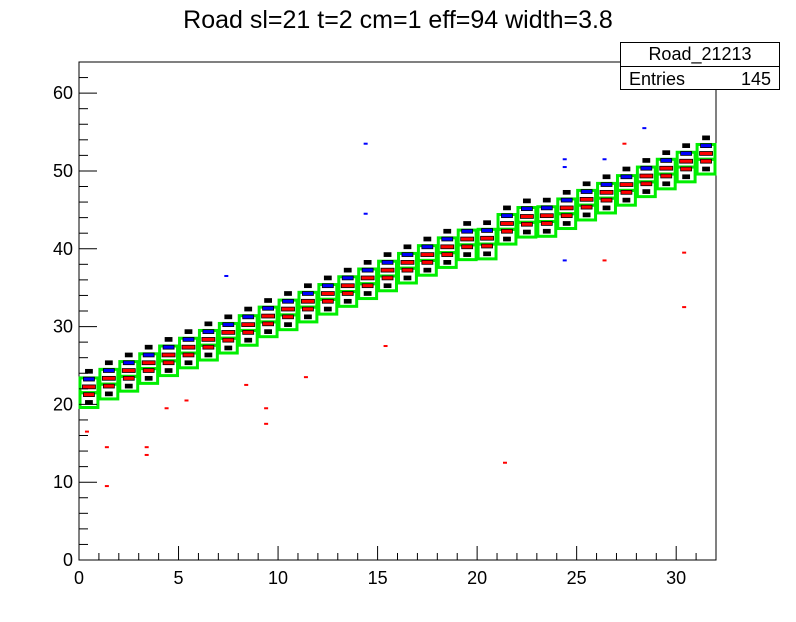 The image size is (796, 622). I want to click on stats-entries-value: 145, so click(755, 79).